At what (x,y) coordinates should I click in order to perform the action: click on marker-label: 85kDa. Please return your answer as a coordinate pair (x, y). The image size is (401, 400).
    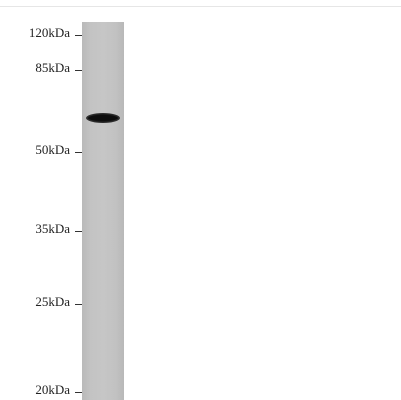
    Looking at the image, I should click on (52, 67).